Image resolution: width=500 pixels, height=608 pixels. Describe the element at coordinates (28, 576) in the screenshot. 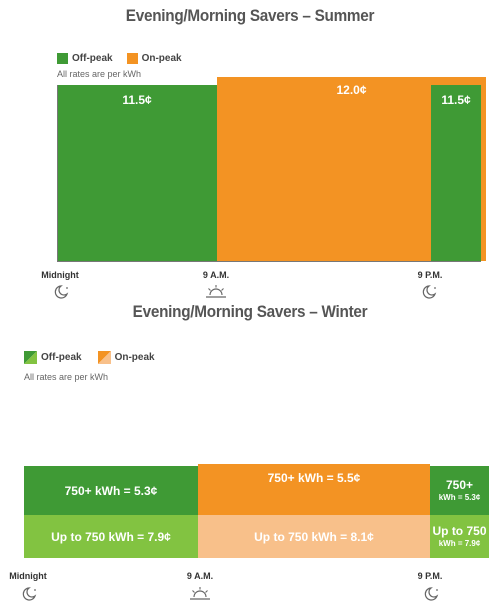

I see `winter-tick-midnight: Midnight` at that location.